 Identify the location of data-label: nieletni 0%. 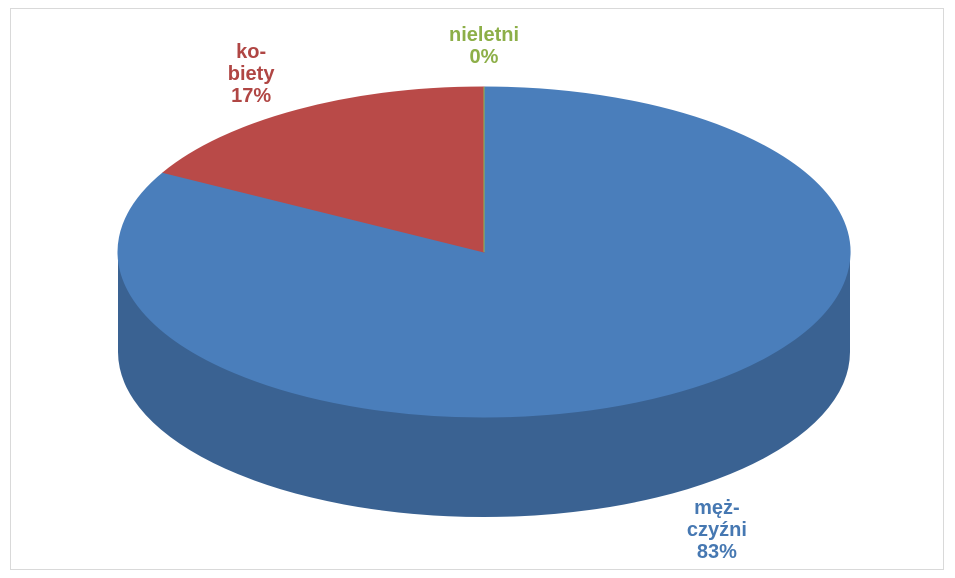
(484, 46).